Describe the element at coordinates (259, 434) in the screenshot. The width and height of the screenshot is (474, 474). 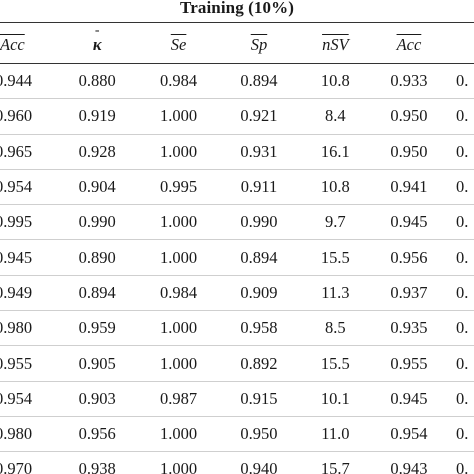
I see `cell-sp: 0.950` at that location.